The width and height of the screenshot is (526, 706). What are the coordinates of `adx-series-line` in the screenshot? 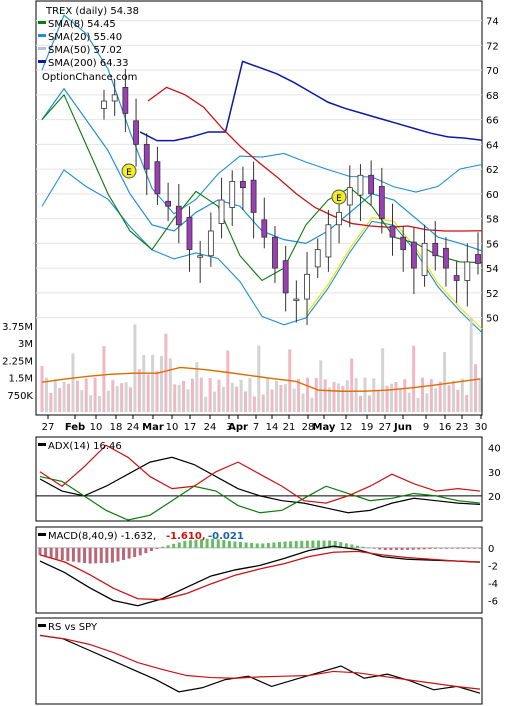 It's located at (260, 485).